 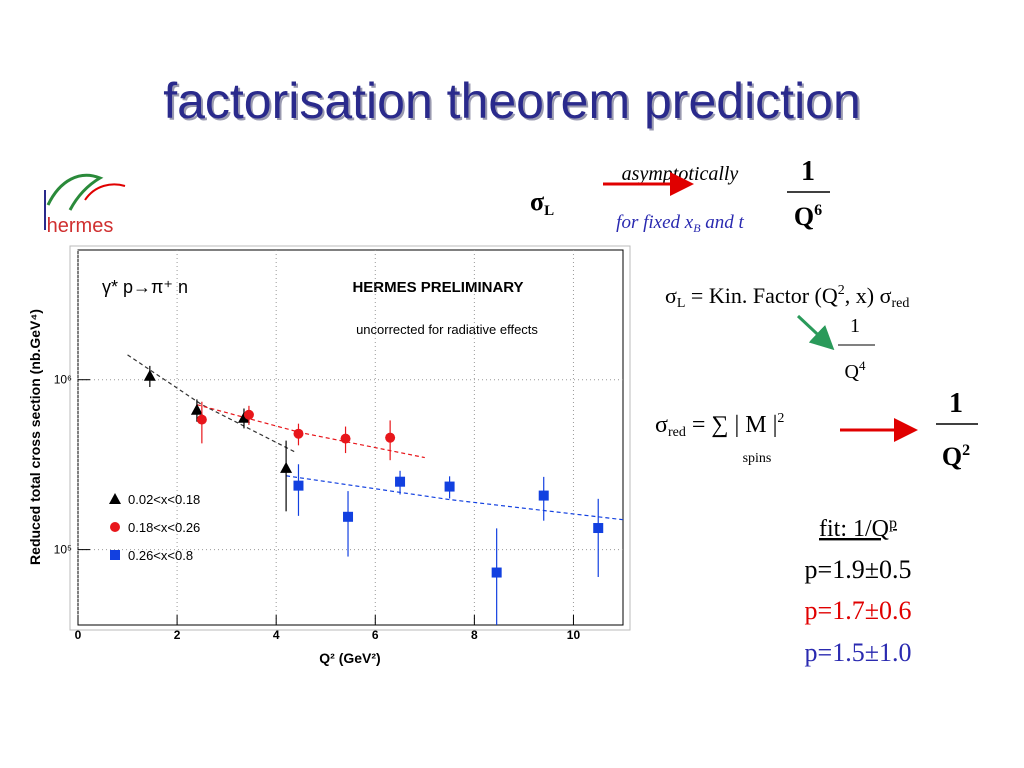 I want to click on legend-label: 0.02<x<0.18, so click(x=164, y=499).